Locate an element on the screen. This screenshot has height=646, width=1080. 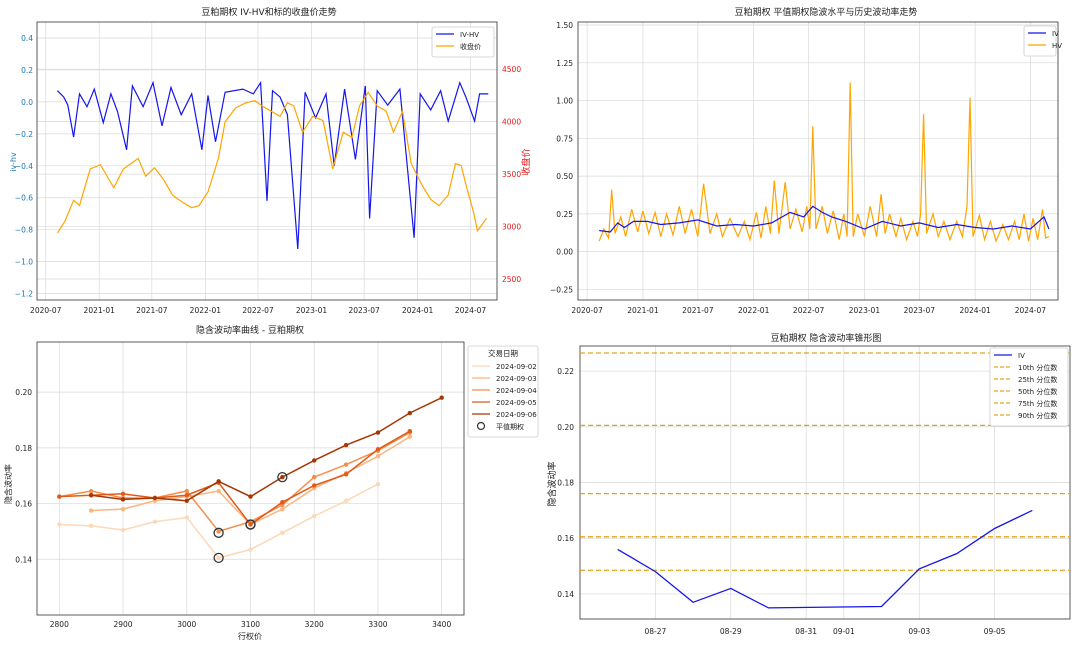
iv-hv-line is located at coordinates (272, 164).